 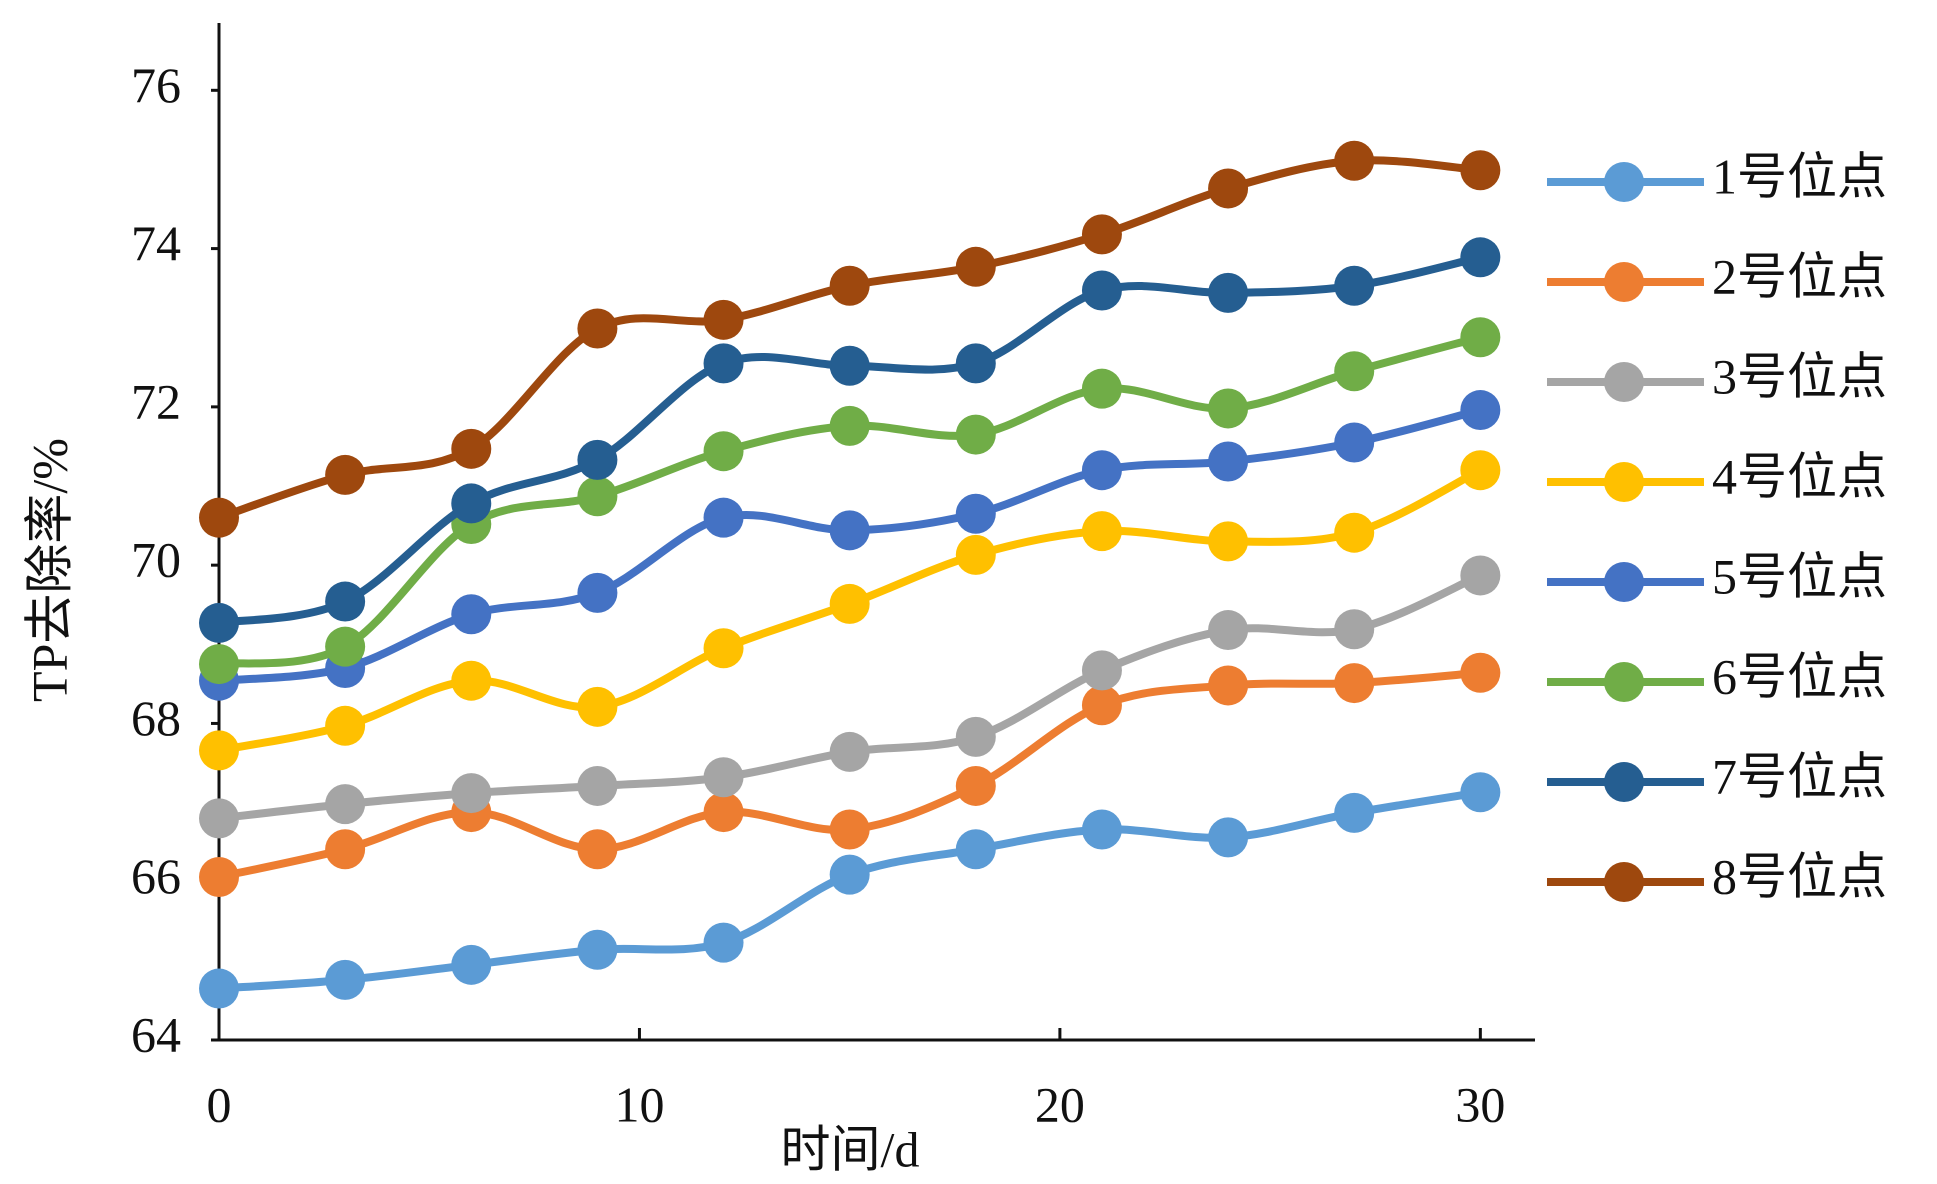 What do you see at coordinates (156, 876) in the screenshot?
I see `y-tick-label: 66` at bounding box center [156, 876].